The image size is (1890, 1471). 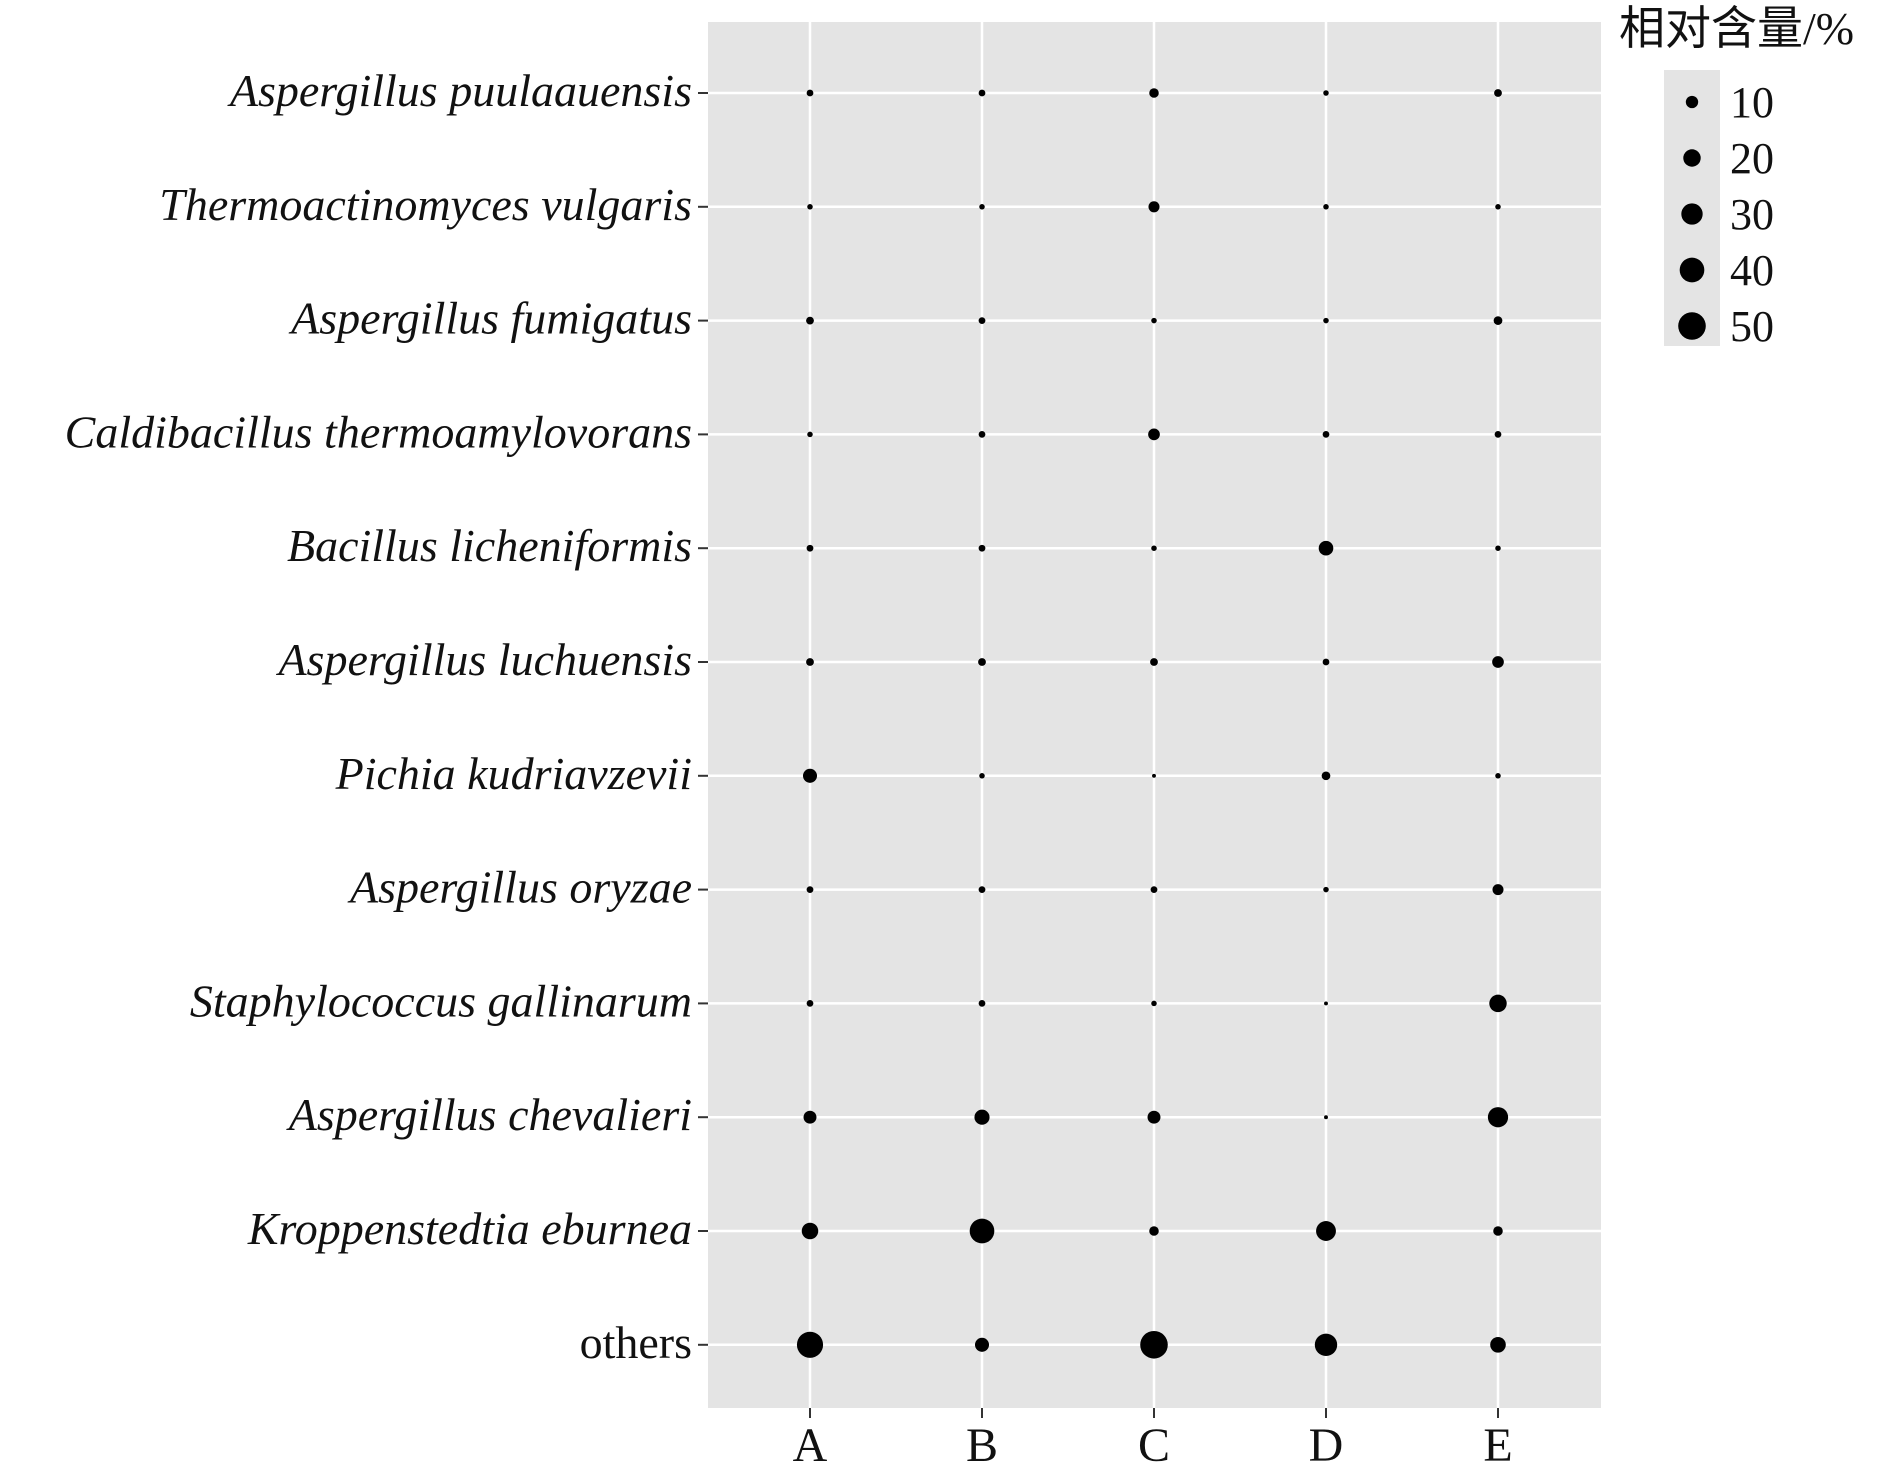 What do you see at coordinates (489, 545) in the screenshot?
I see `y-tick-label: Bacillus licheniformis` at bounding box center [489, 545].